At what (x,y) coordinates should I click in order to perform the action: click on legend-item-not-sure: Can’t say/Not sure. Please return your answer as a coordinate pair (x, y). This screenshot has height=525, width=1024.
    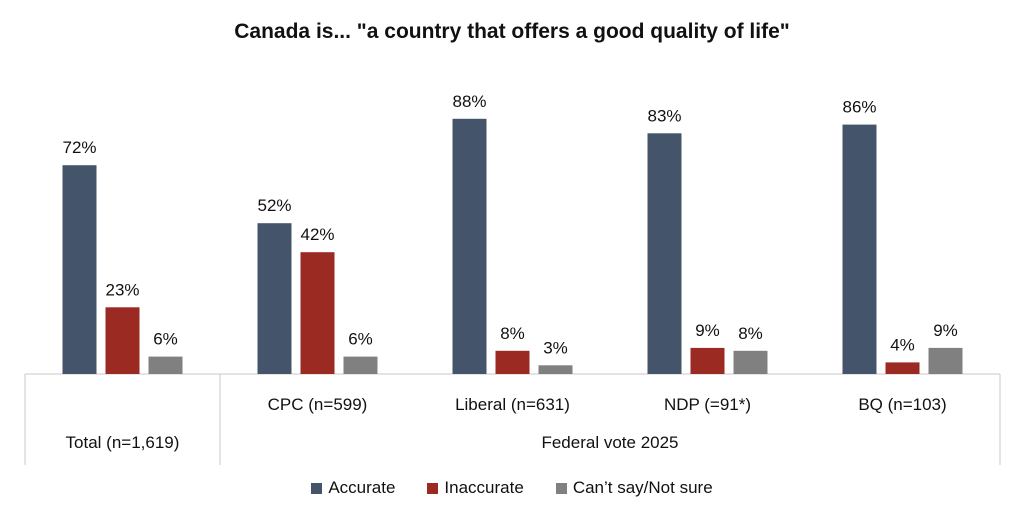
    Looking at the image, I should click on (634, 488).